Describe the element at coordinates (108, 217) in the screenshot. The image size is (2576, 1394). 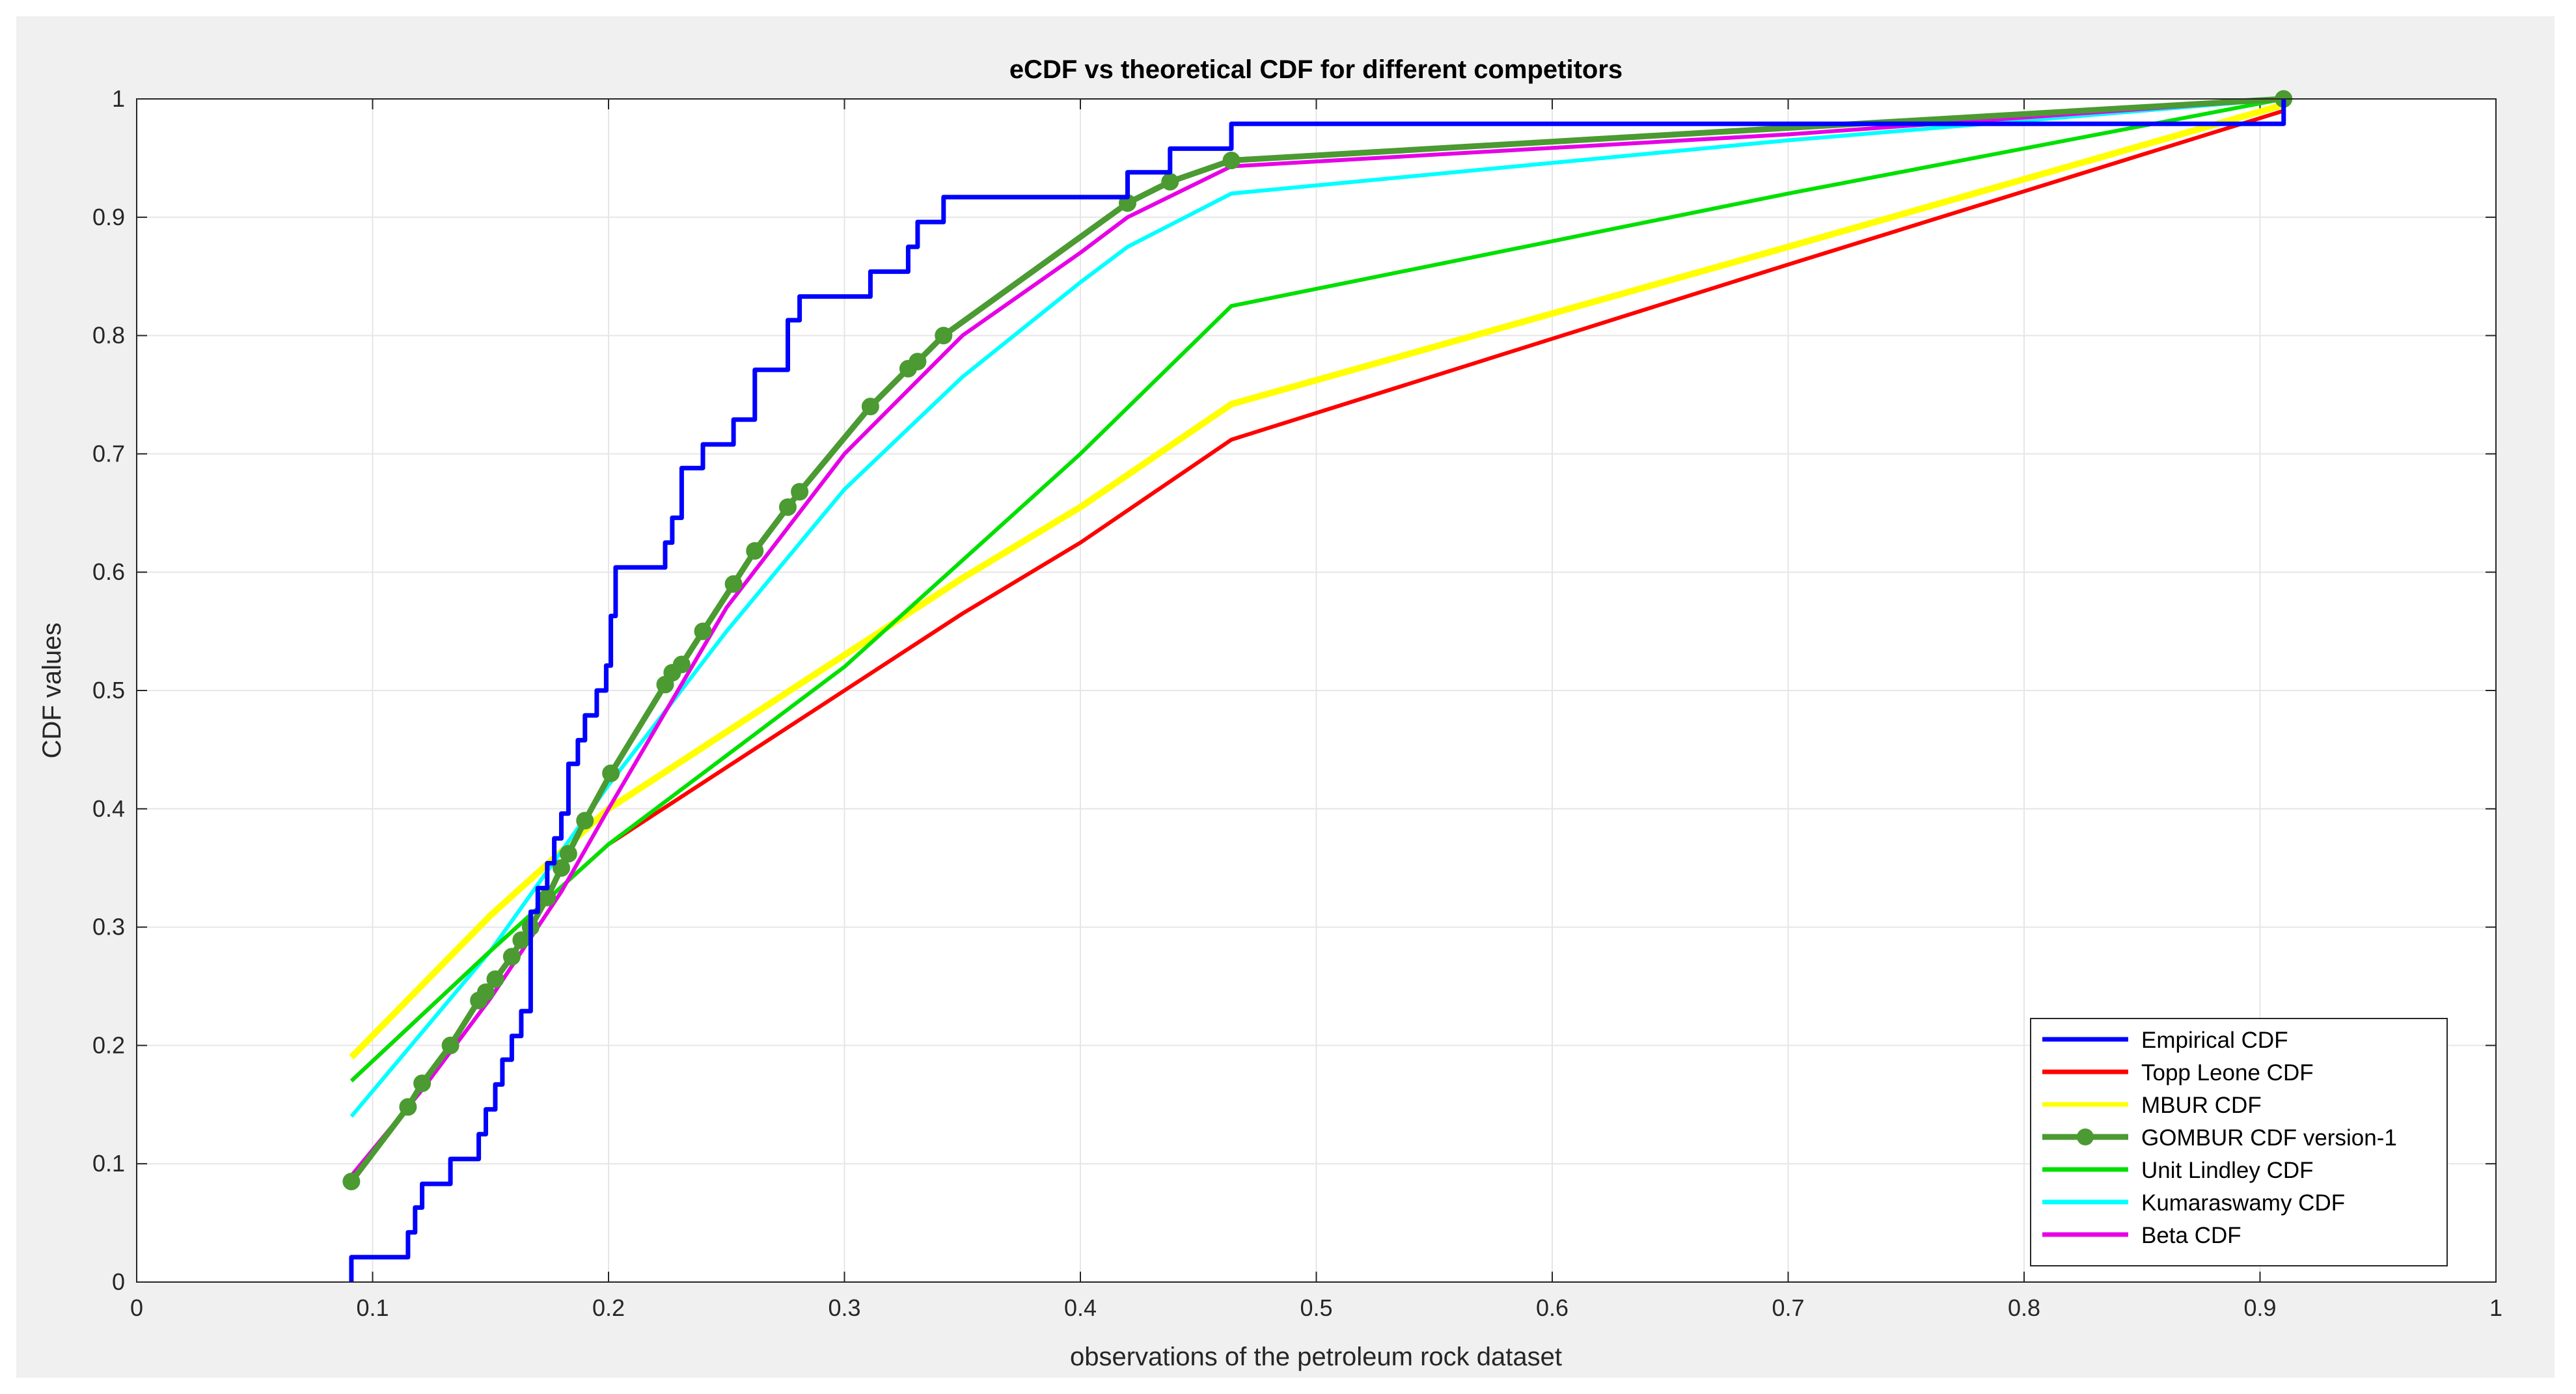
I see `y-tick-label: 0.9` at that location.